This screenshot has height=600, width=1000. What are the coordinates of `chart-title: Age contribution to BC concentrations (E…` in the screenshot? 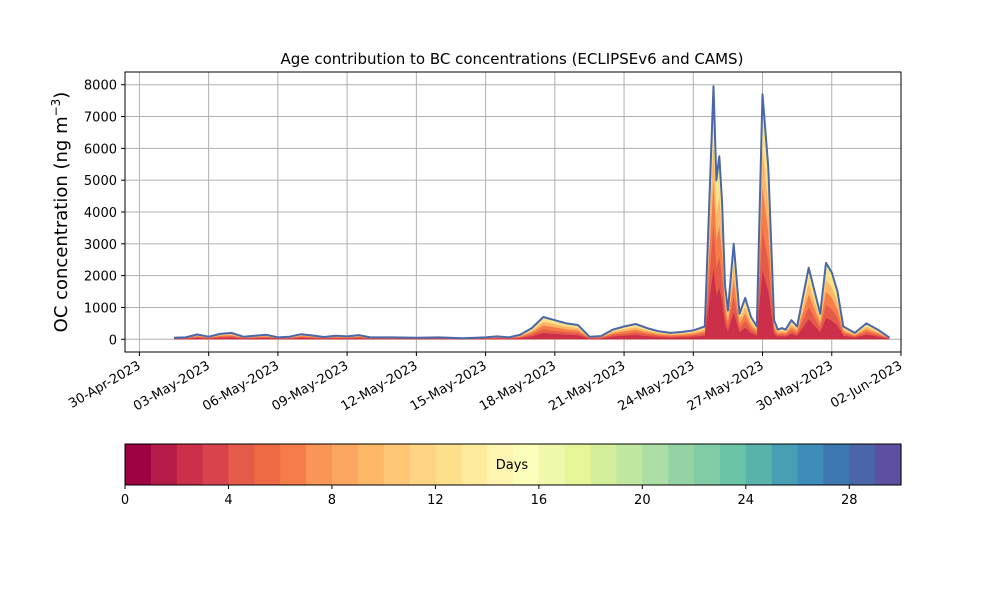 It's located at (512, 59).